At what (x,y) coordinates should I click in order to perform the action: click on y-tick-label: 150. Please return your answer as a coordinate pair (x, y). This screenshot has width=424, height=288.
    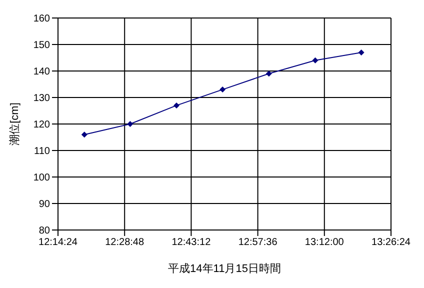
    Looking at the image, I should click on (41, 46).